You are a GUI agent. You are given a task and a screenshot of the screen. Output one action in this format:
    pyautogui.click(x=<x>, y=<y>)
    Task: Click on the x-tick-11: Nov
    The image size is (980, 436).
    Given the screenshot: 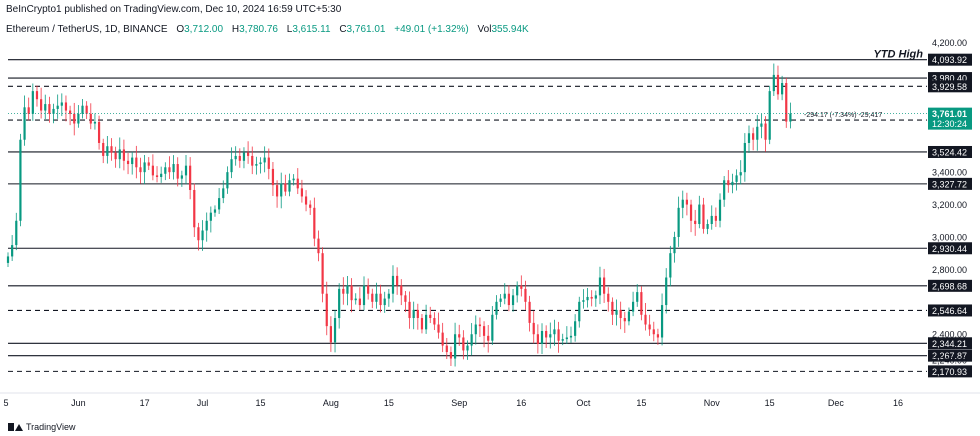 What is the action you would take?
    pyautogui.click(x=712, y=403)
    